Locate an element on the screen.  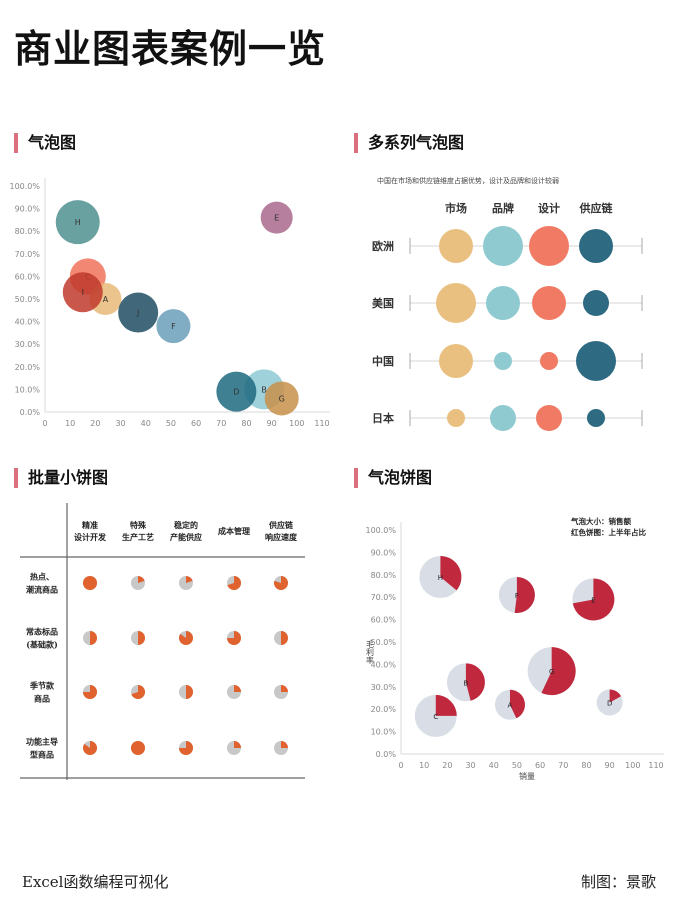
bubble-y-tick: 50.0% is located at coordinates (28, 299).